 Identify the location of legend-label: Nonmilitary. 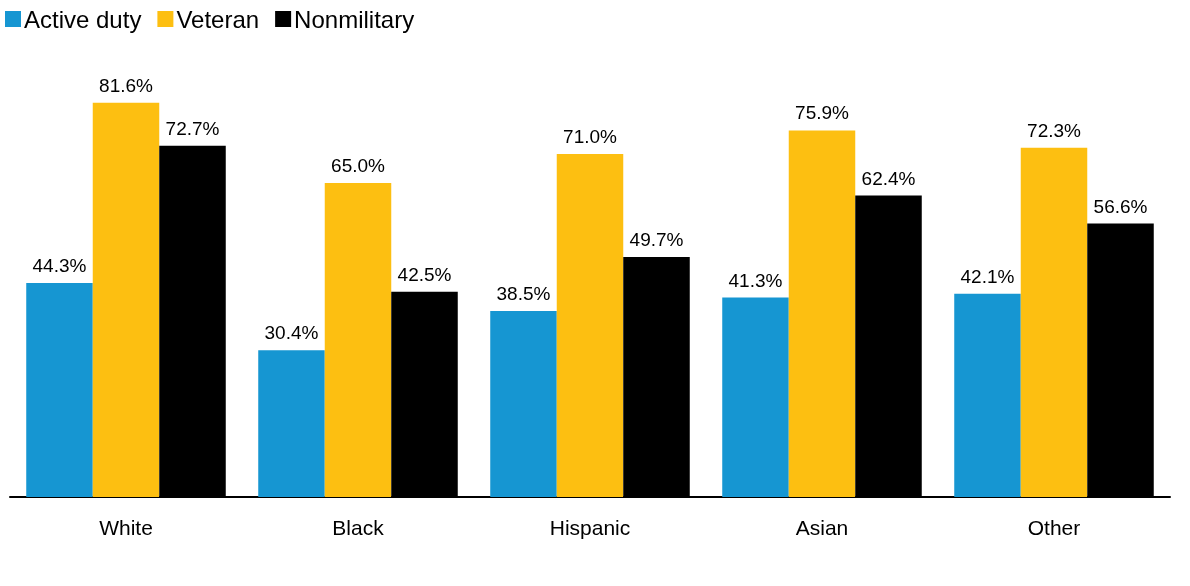
(354, 19).